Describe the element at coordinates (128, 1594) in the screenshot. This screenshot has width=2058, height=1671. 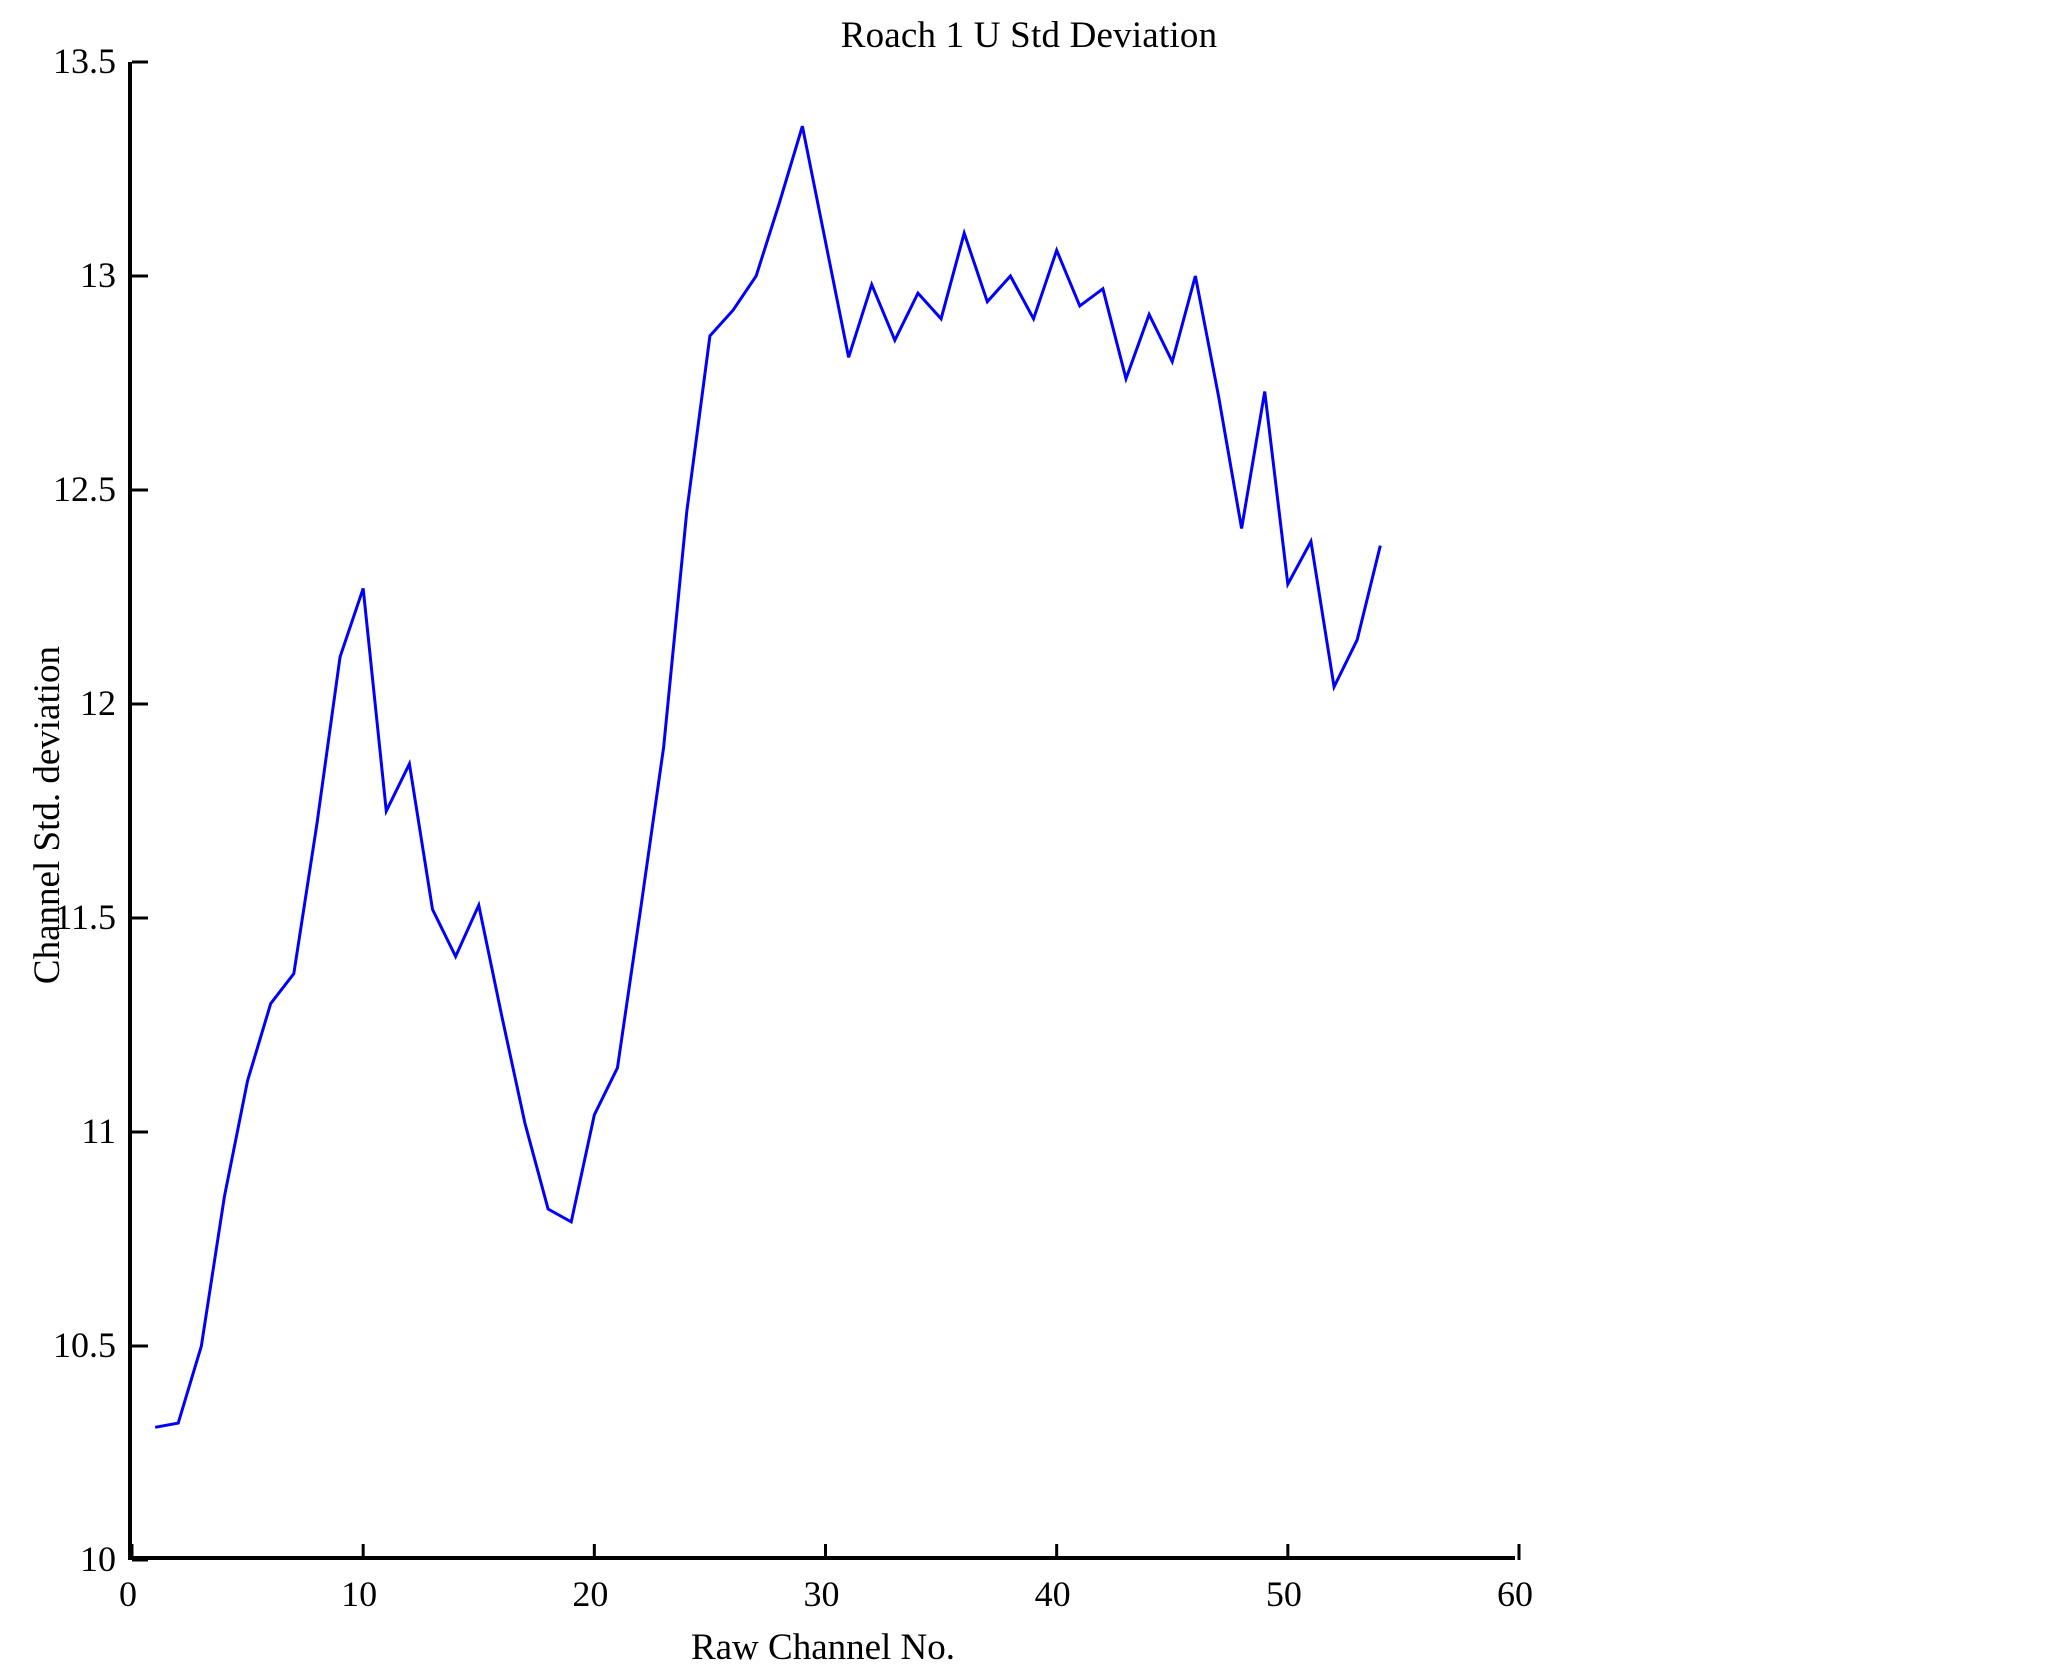
I see `x-tick-label: 0` at that location.